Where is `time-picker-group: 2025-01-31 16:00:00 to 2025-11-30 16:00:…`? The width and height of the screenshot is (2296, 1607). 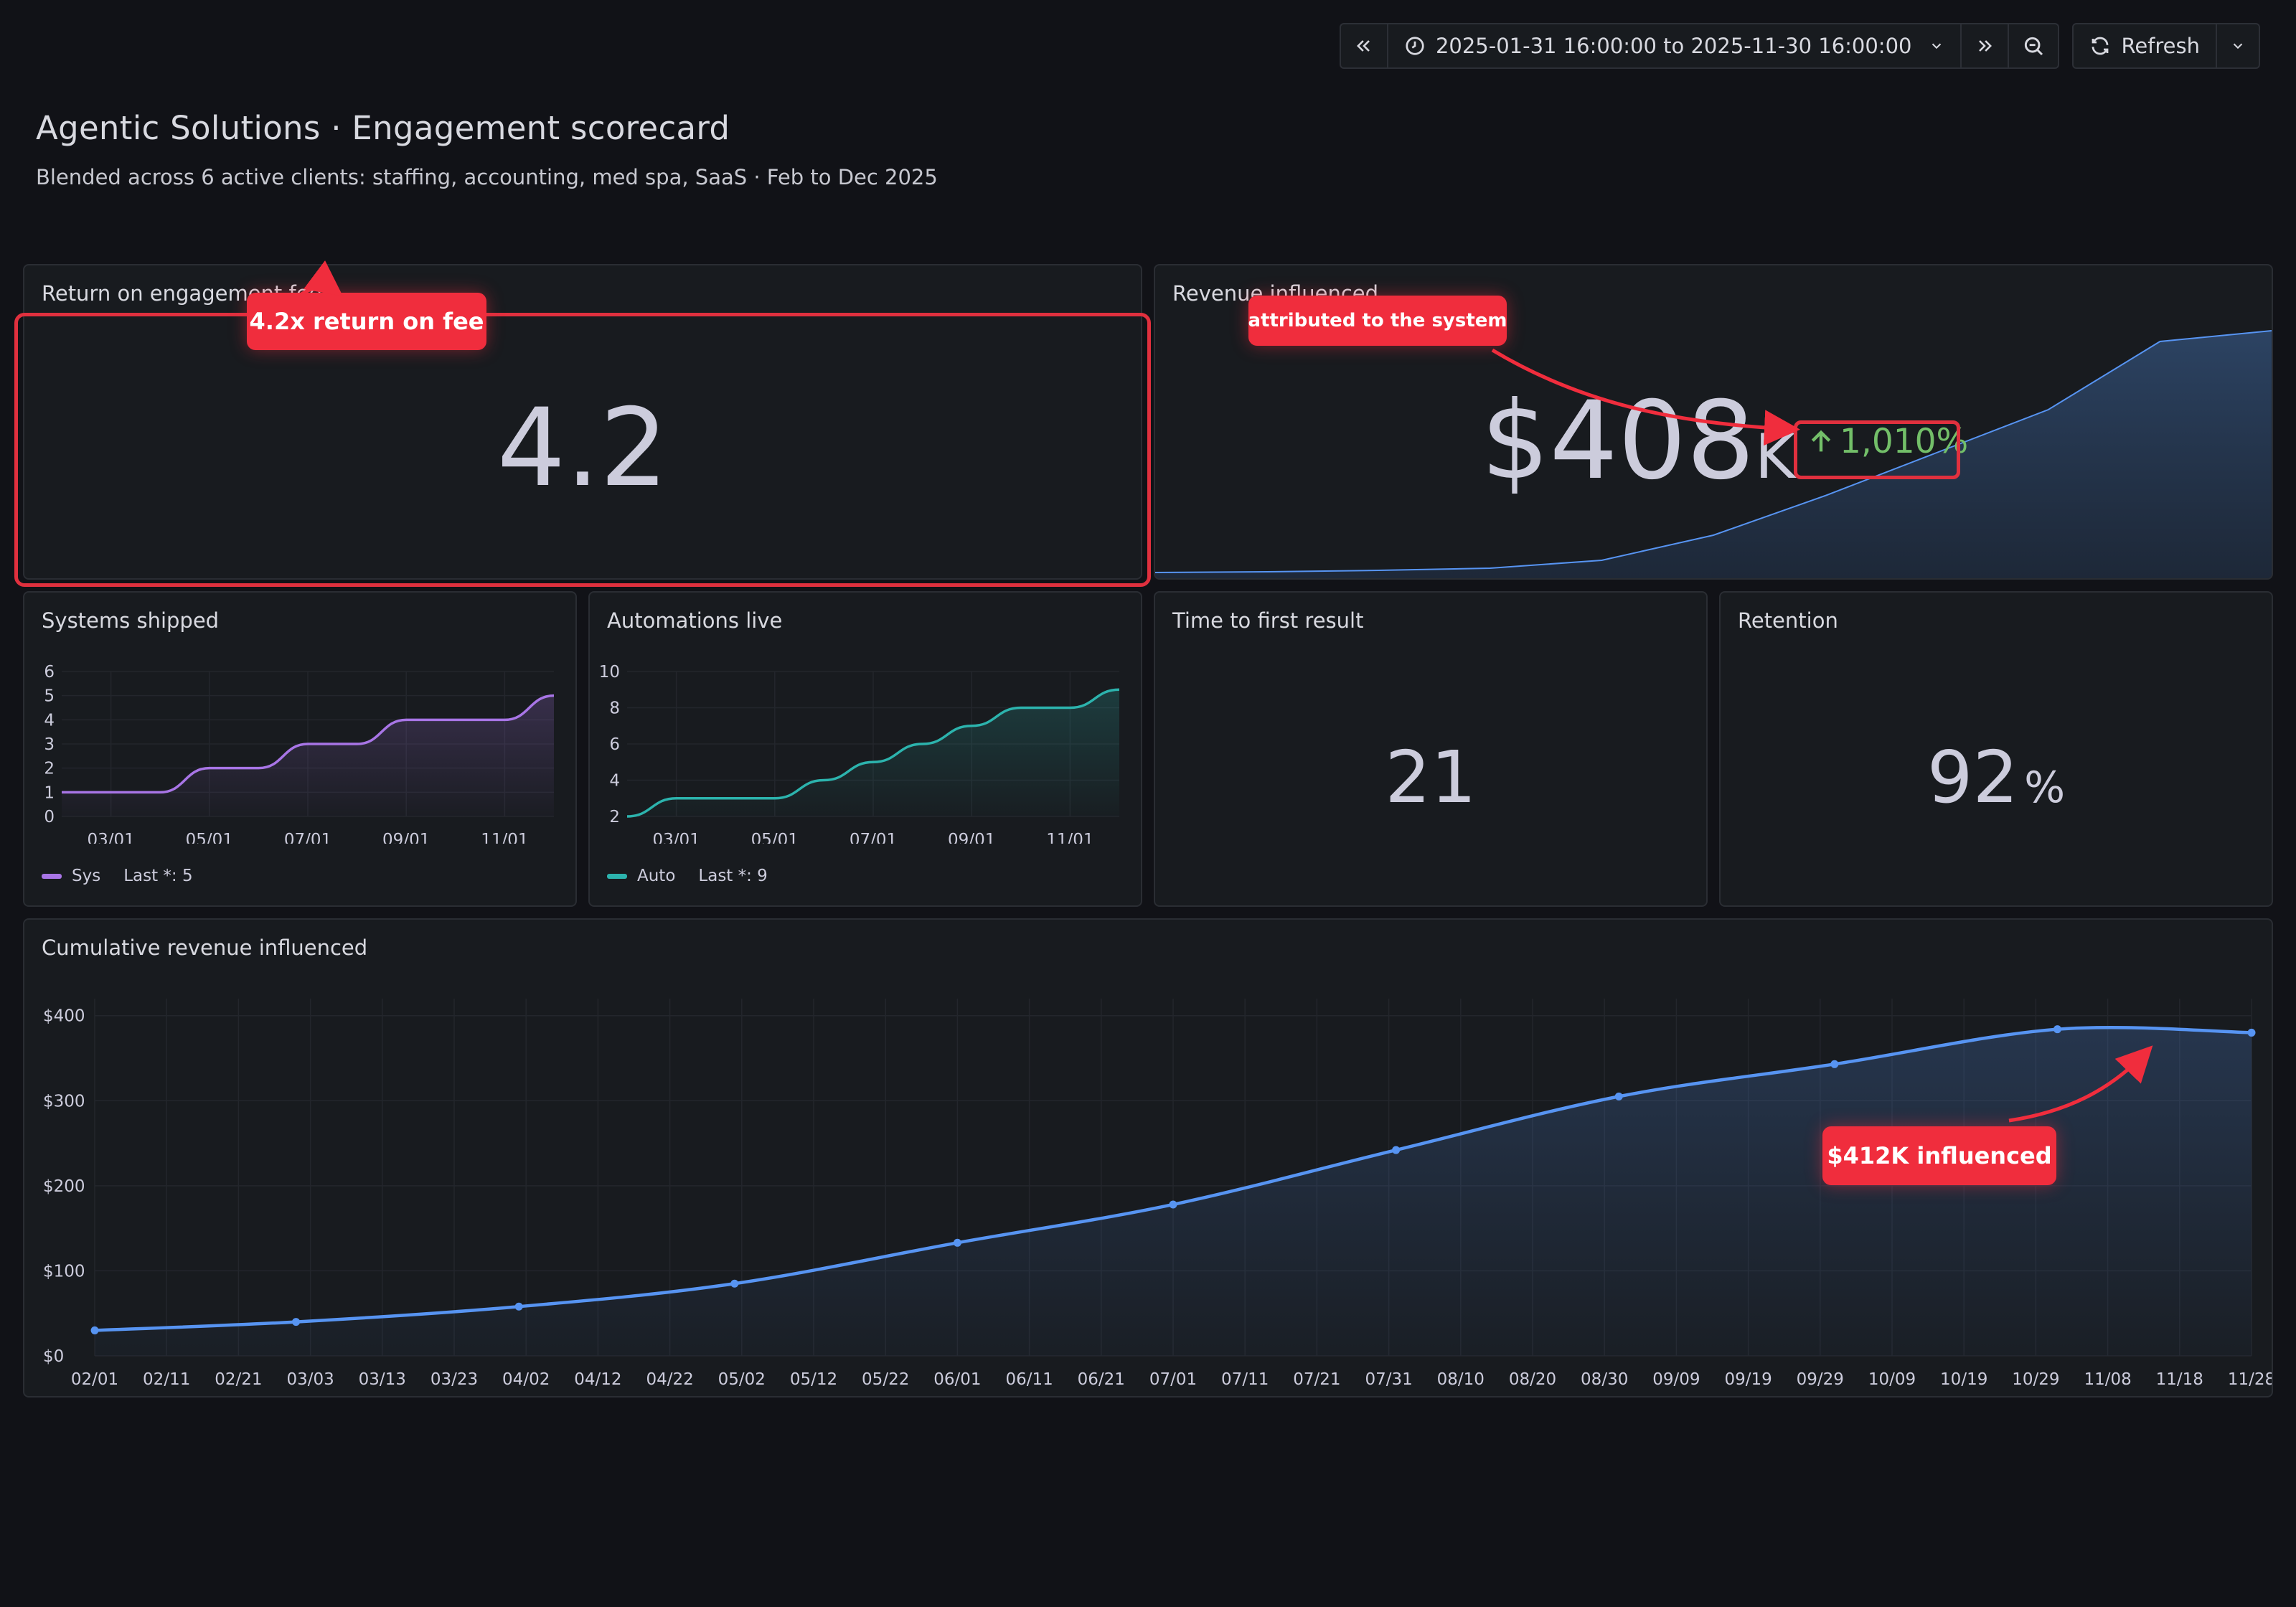 time-picker-group: 2025-01-31 16:00:00 to 2025-11-30 16:00:… is located at coordinates (1700, 46).